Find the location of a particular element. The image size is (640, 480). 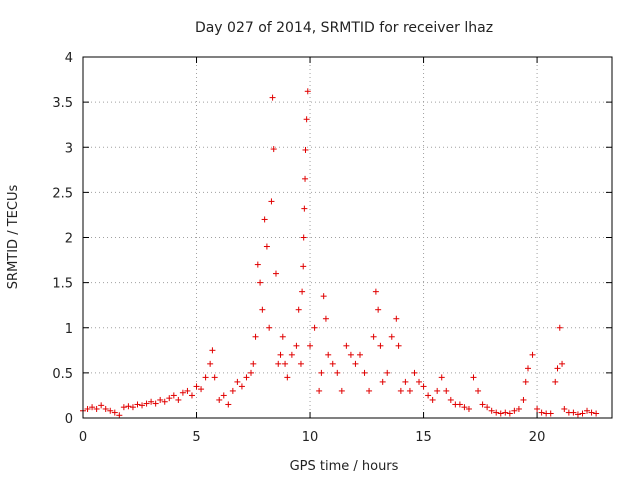

y-tick-label: 2 is located at coordinates (69, 239).